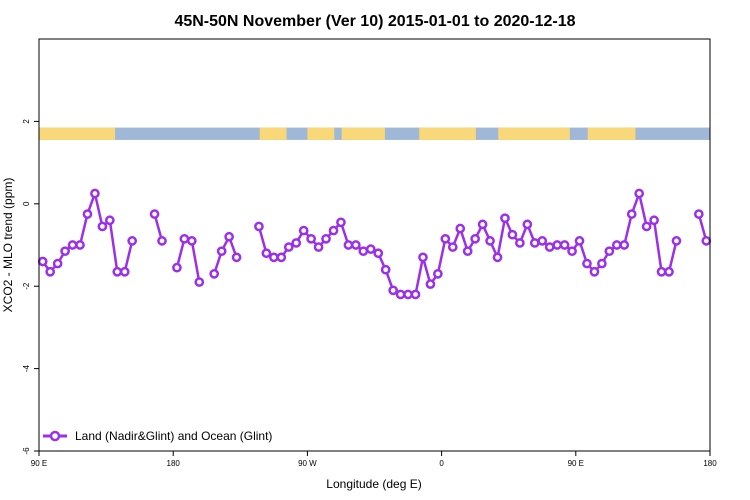 This screenshot has height=500, width=750. I want to click on y-axis: -6 -4 -2 0 2, so click(30, 287).